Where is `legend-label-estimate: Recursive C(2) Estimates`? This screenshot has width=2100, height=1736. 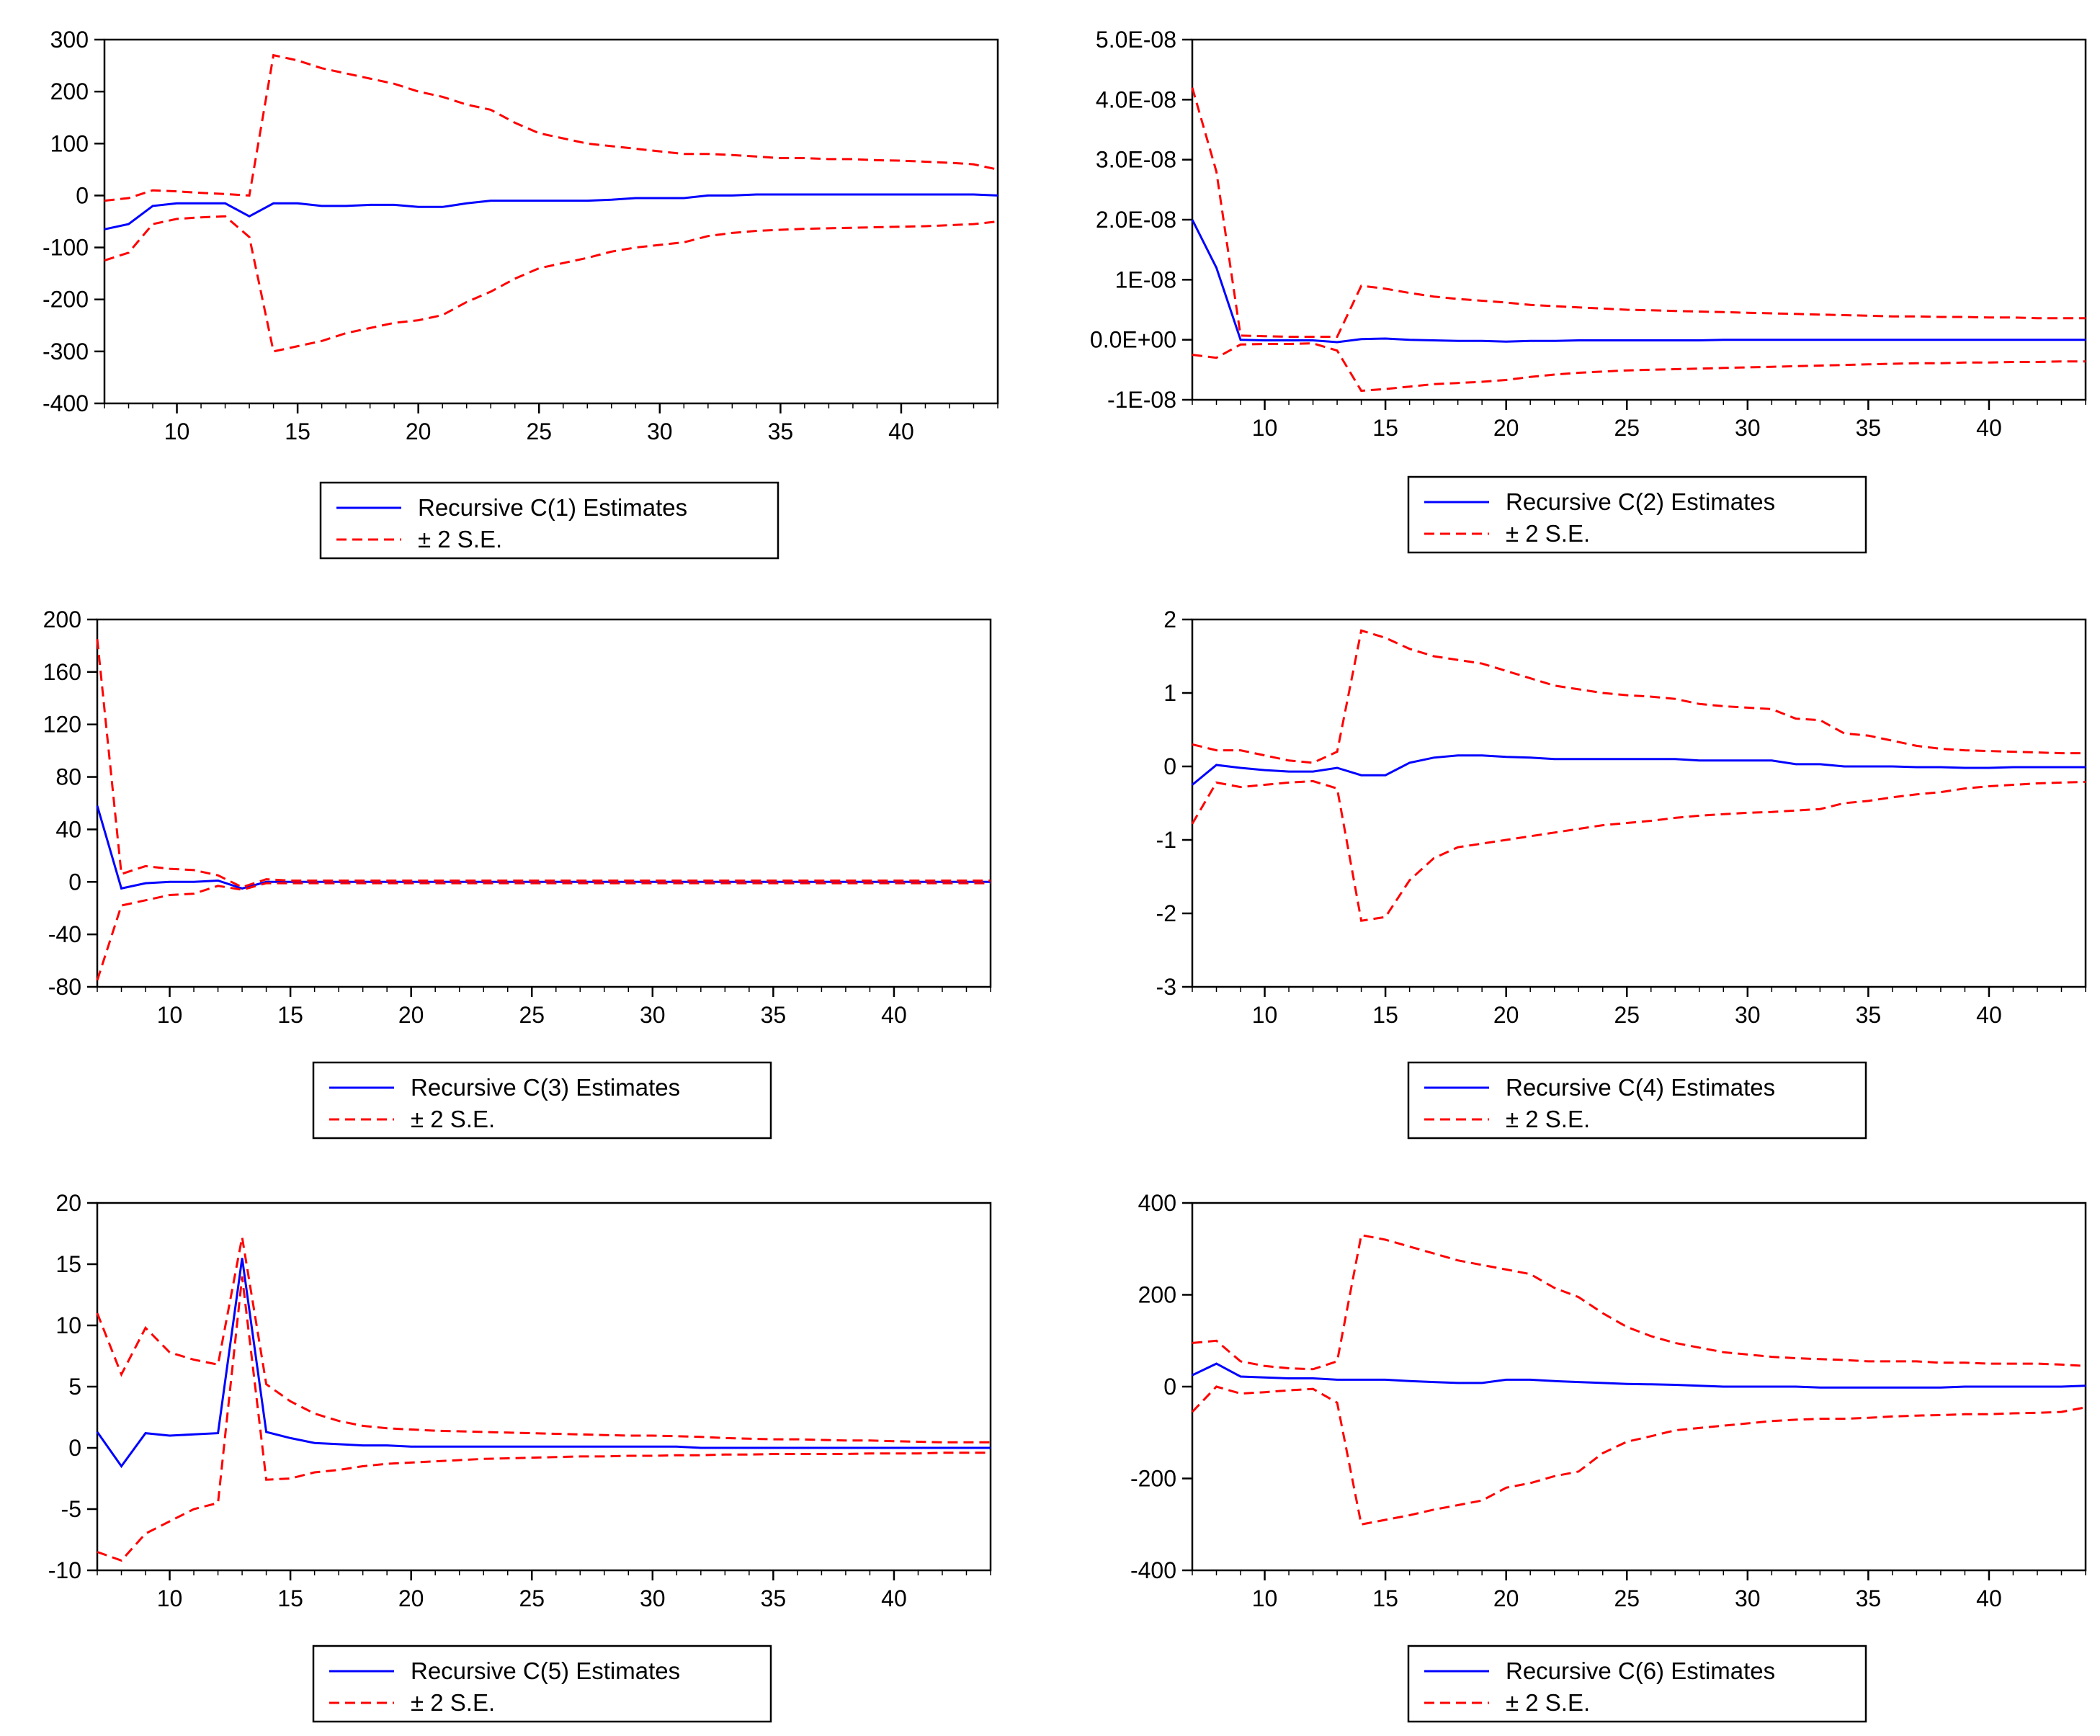 legend-label-estimate: Recursive C(2) Estimates is located at coordinates (1640, 501).